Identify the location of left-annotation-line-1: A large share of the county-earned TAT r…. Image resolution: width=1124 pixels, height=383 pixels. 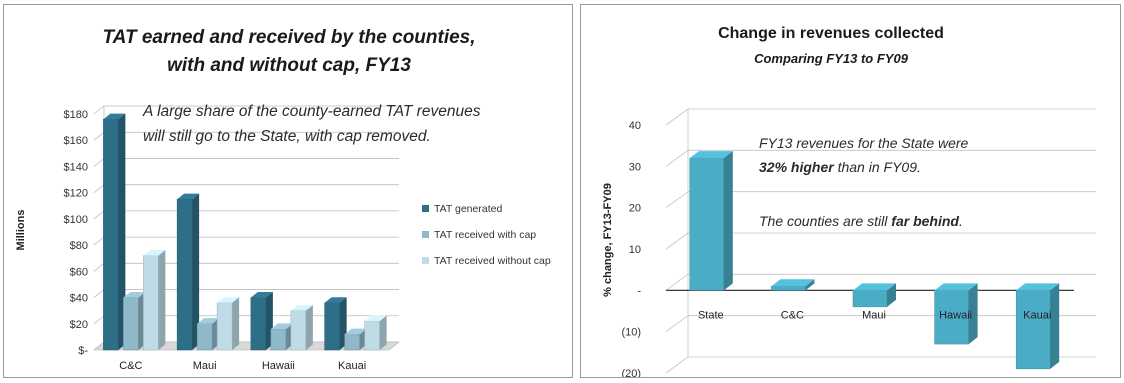
(311, 111).